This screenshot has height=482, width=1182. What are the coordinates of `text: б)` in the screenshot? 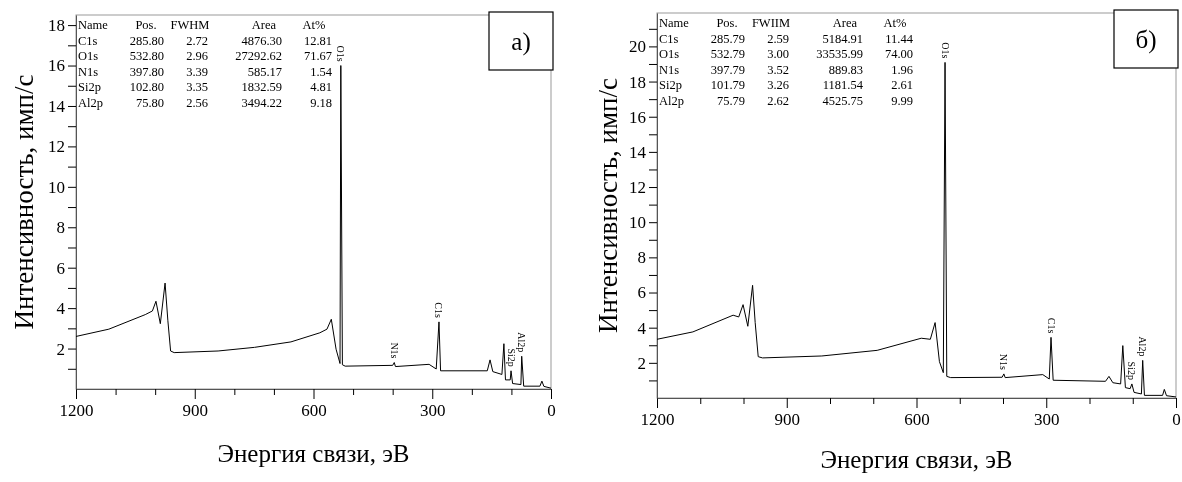 It's located at (1146, 39).